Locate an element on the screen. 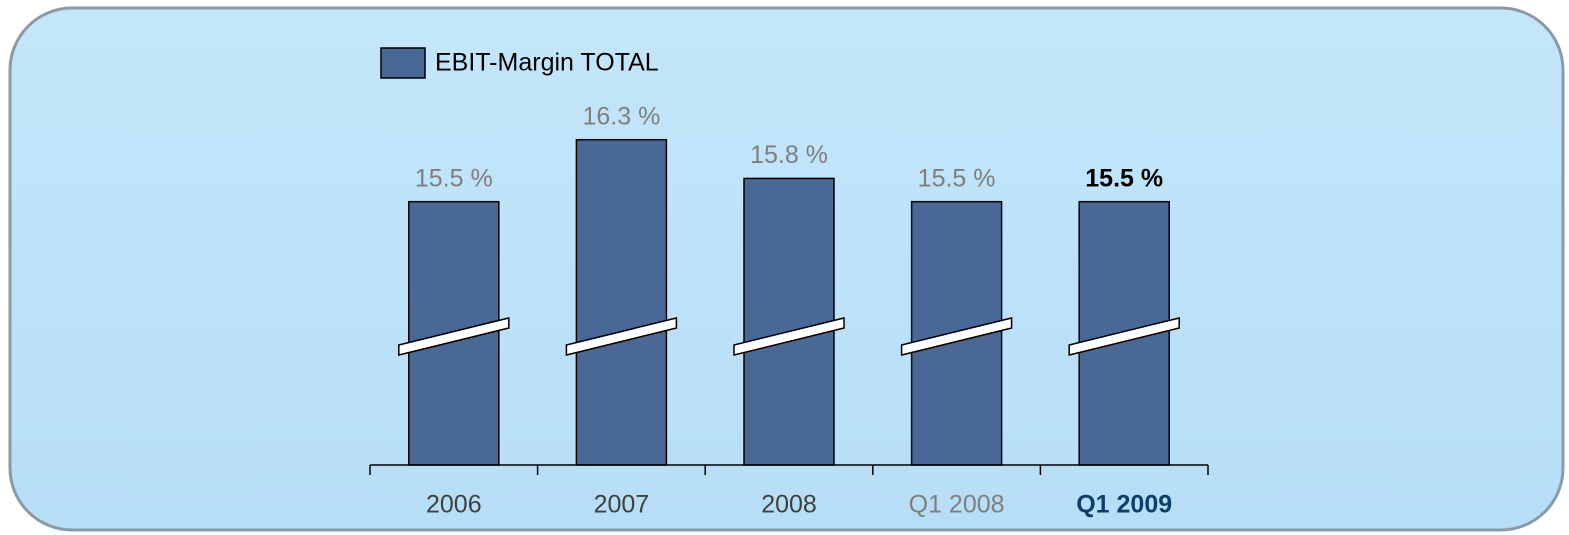 This screenshot has width=1569, height=535. legend-label: EBIT-Margin TOTAL is located at coordinates (547, 63).